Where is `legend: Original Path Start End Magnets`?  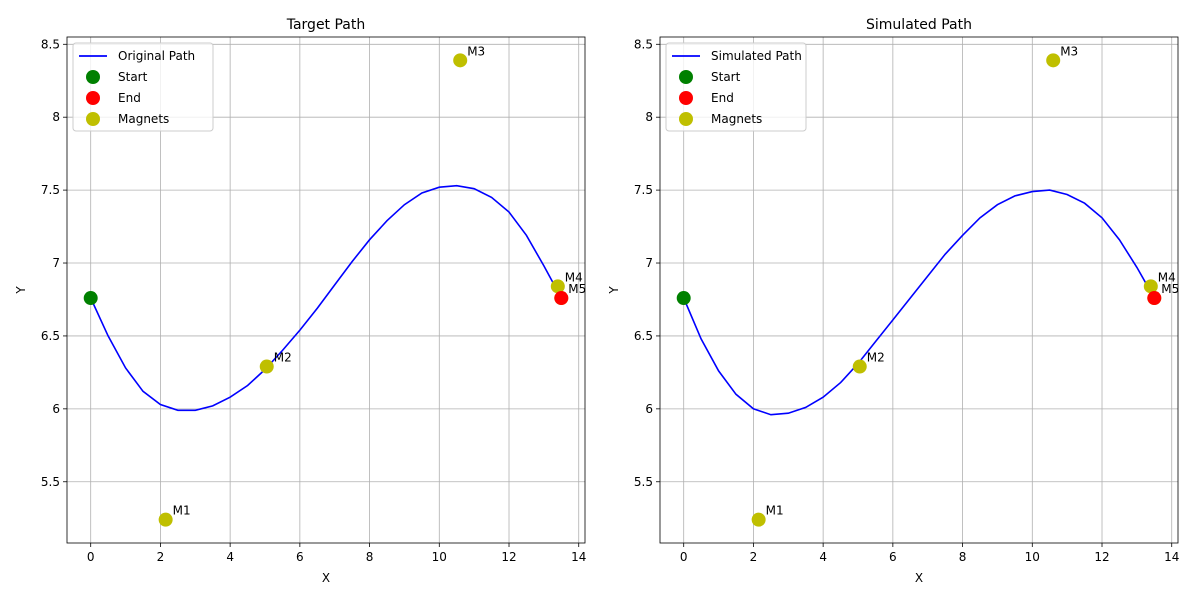 legend: Original Path Start End Magnets is located at coordinates (143, 87).